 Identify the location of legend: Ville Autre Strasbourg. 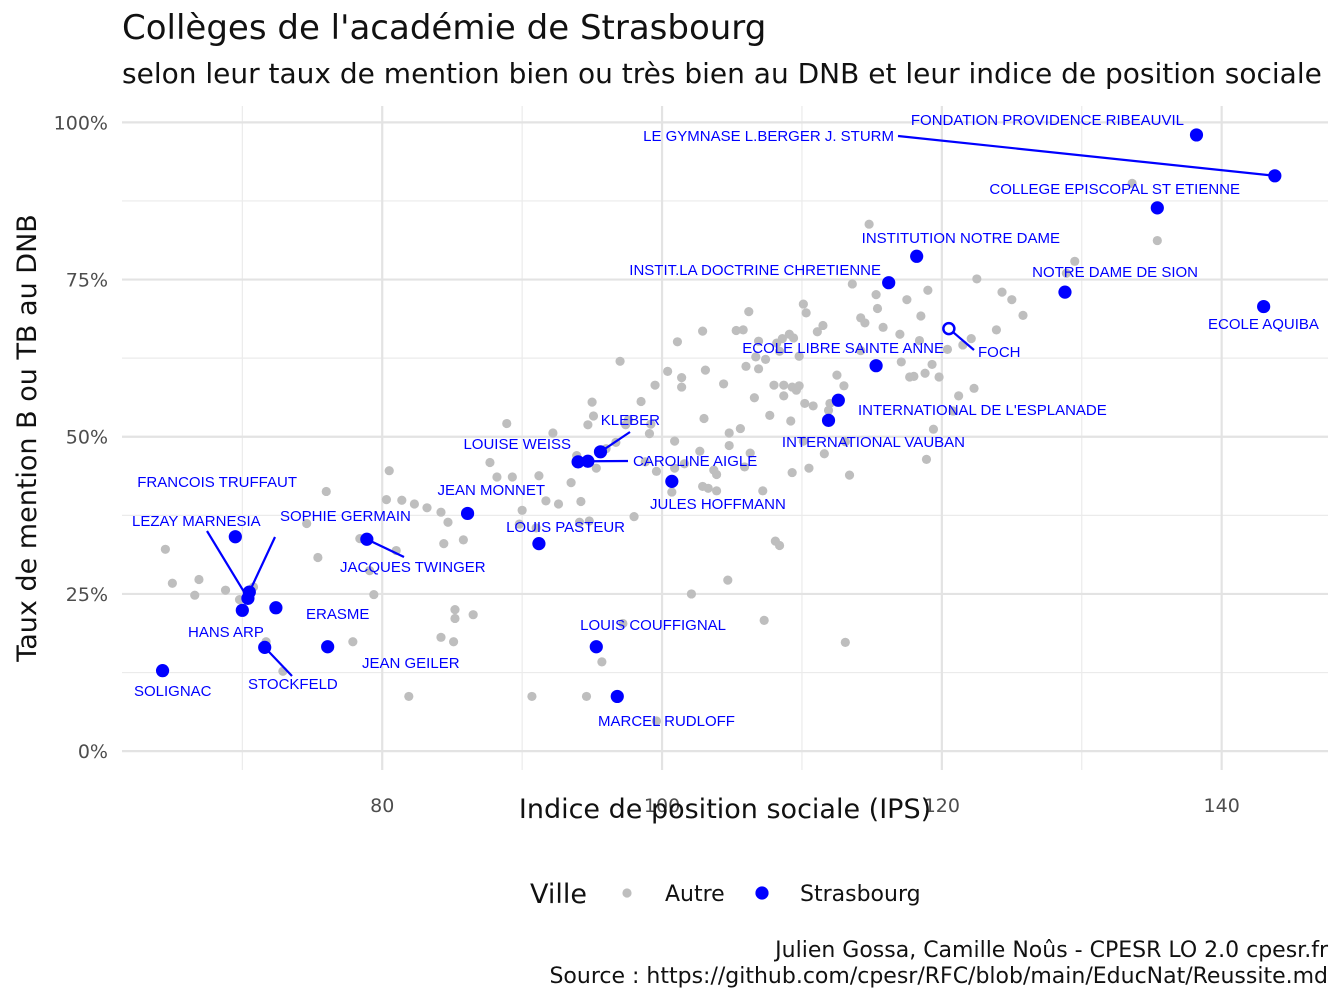
(725, 894).